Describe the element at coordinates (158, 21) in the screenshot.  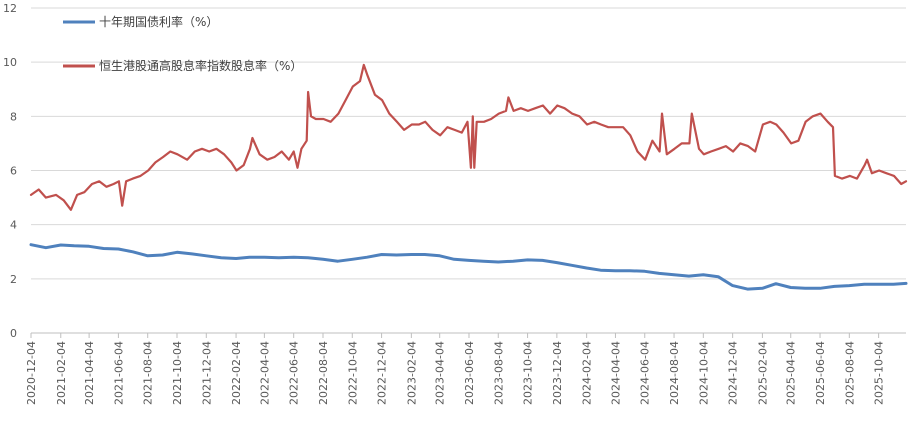
I see `legend-label-bond: 十年期国债利率（%）` at that location.